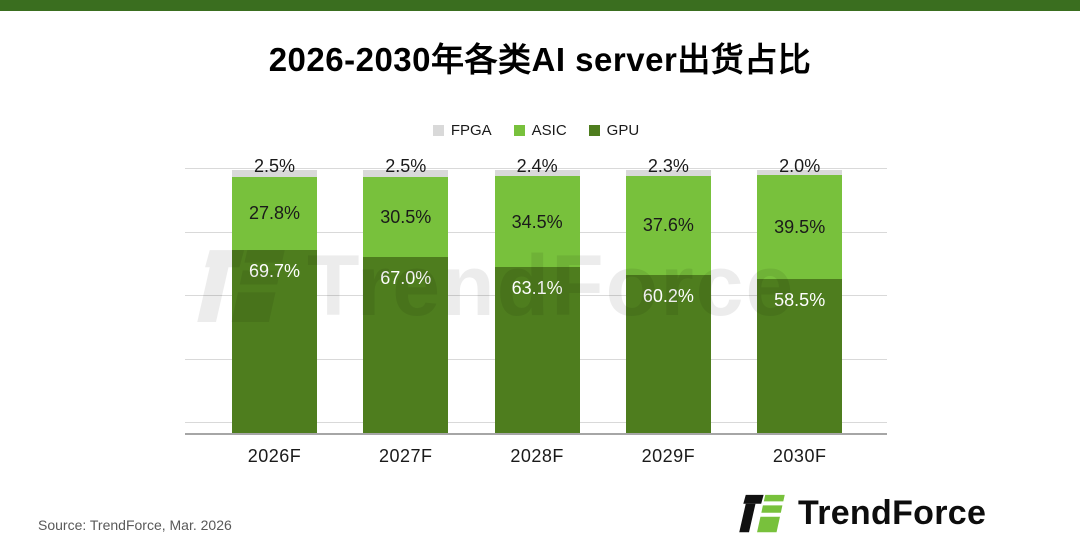 Image resolution: width=1080 pixels, height=560 pixels. What do you see at coordinates (274, 270) in the screenshot?
I see `value-label-gpu: 69.7%` at bounding box center [274, 270].